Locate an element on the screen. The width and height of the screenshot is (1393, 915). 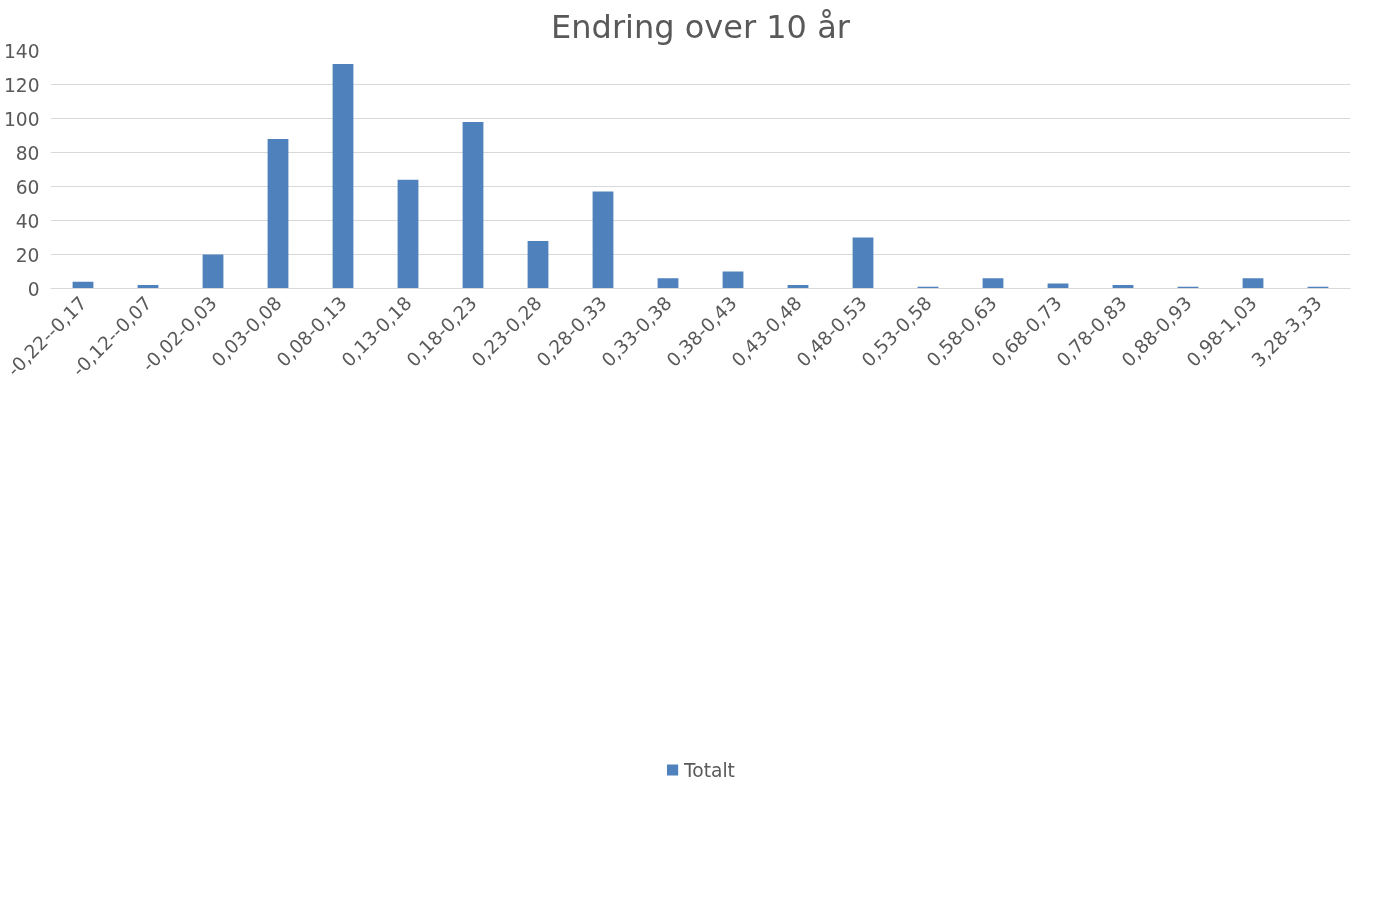
y-tick-label: 20 is located at coordinates (27, 255).